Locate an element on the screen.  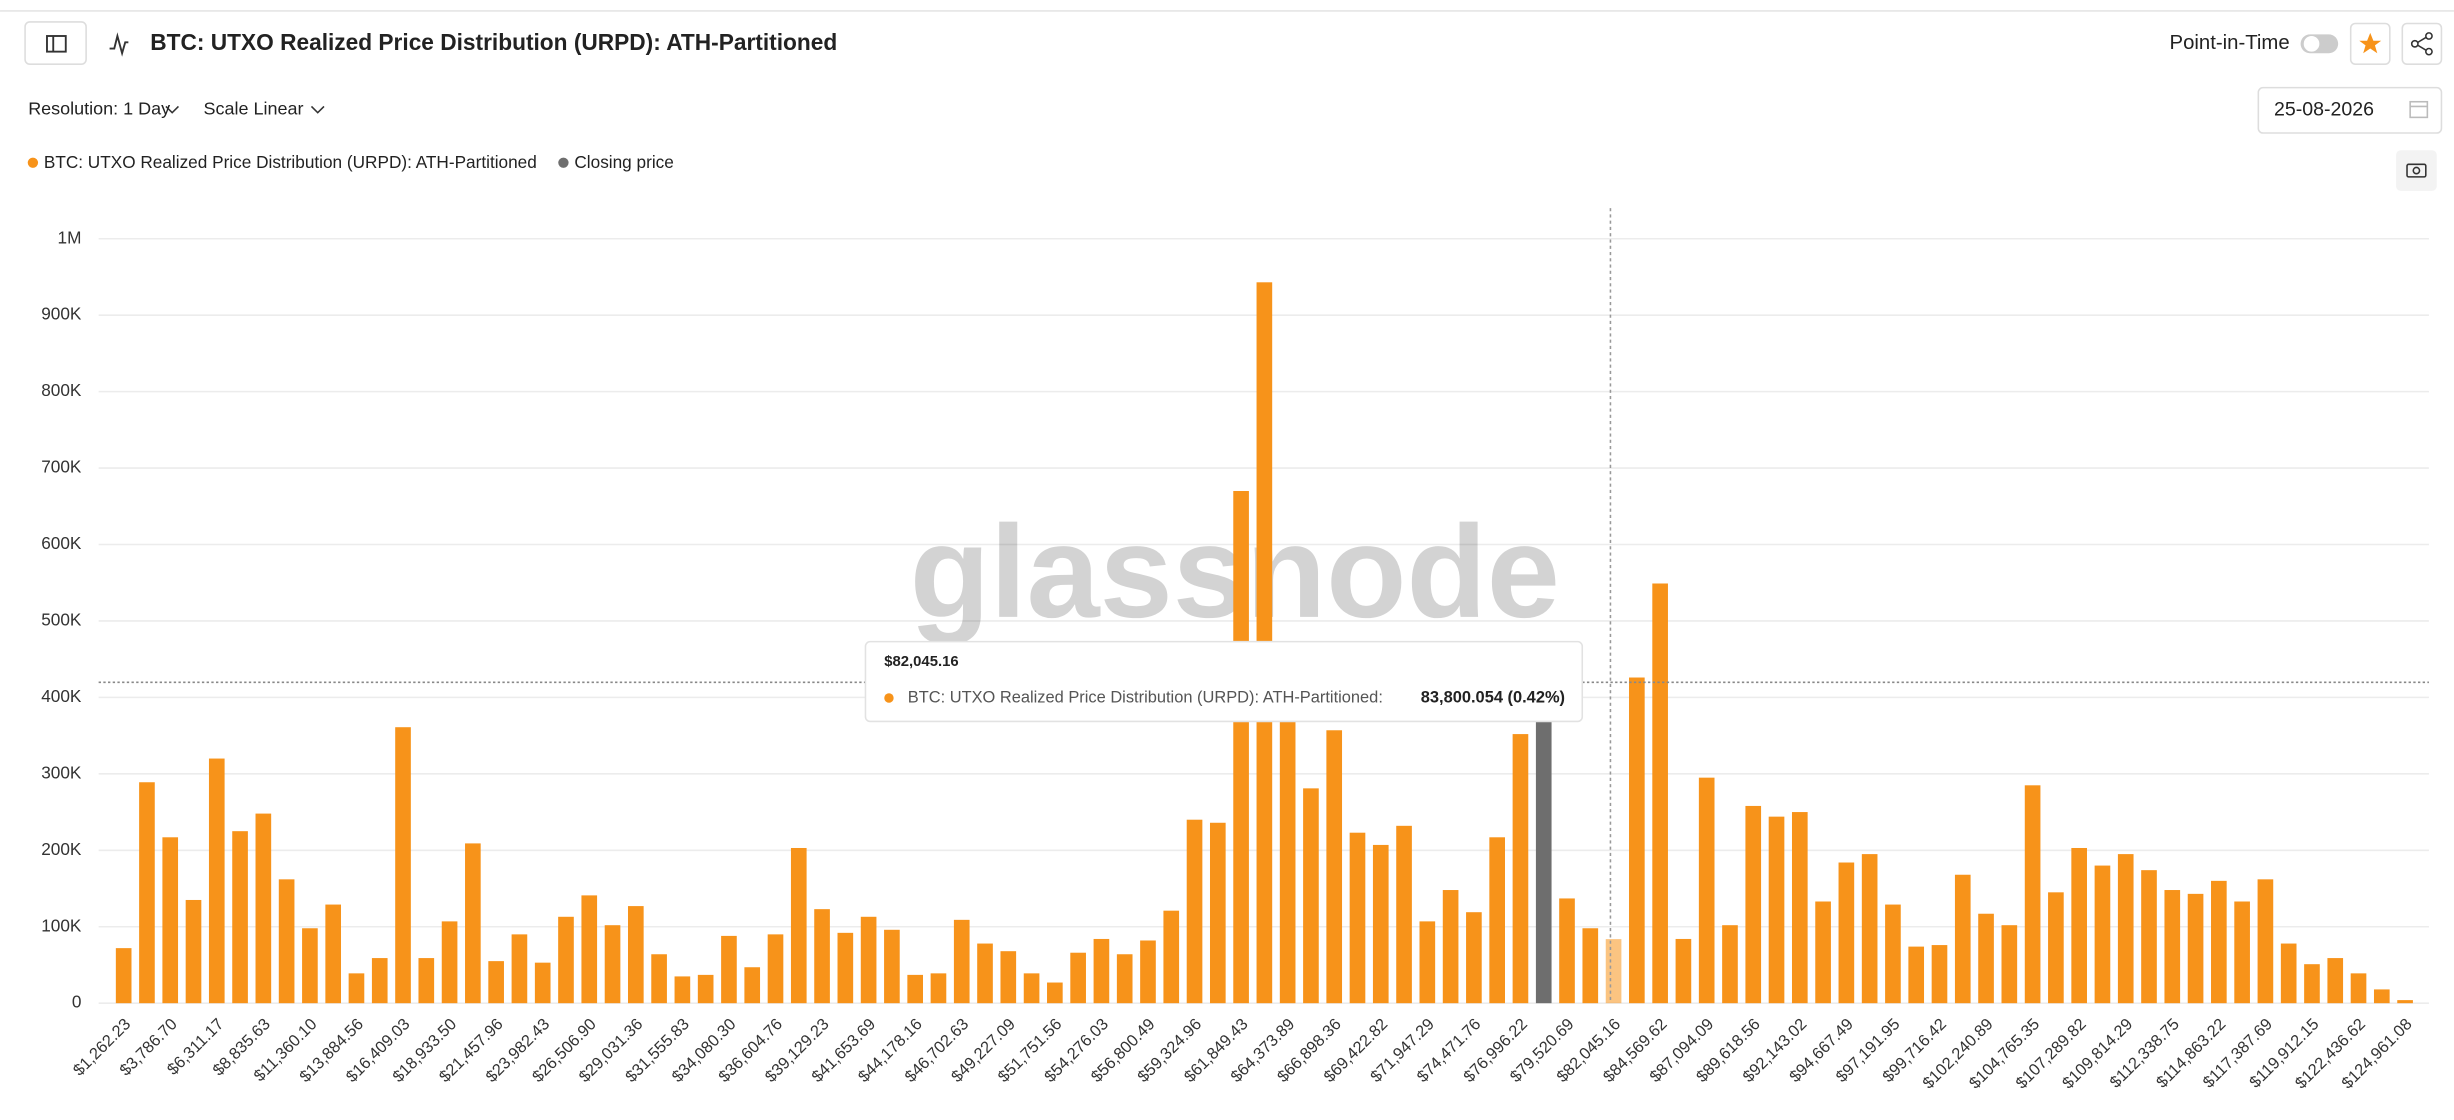
screenshot-button is located at coordinates (2416, 170).